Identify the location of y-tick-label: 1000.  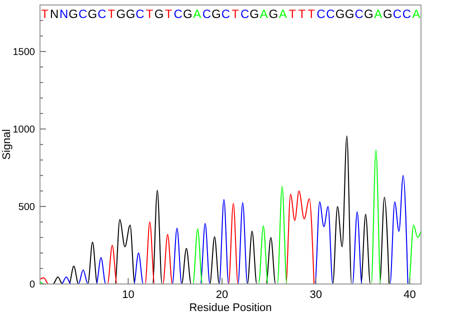
(24, 130).